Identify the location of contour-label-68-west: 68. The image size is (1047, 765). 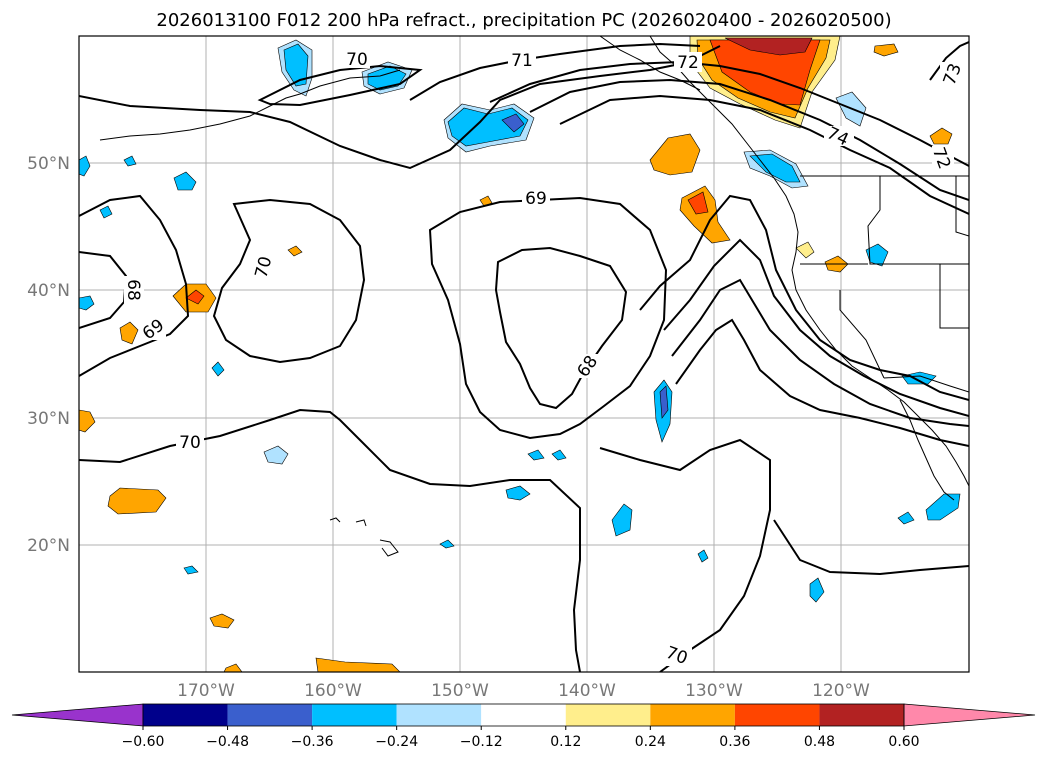
(133, 290).